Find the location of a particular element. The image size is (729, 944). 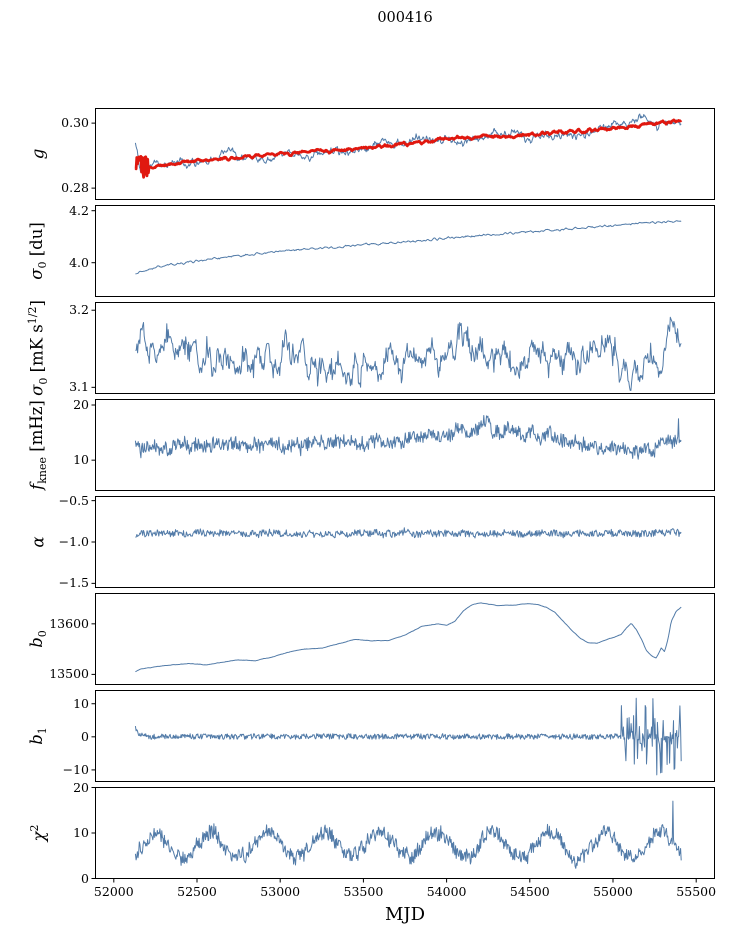

x-tick-label: 53000 is located at coordinates (280, 891).